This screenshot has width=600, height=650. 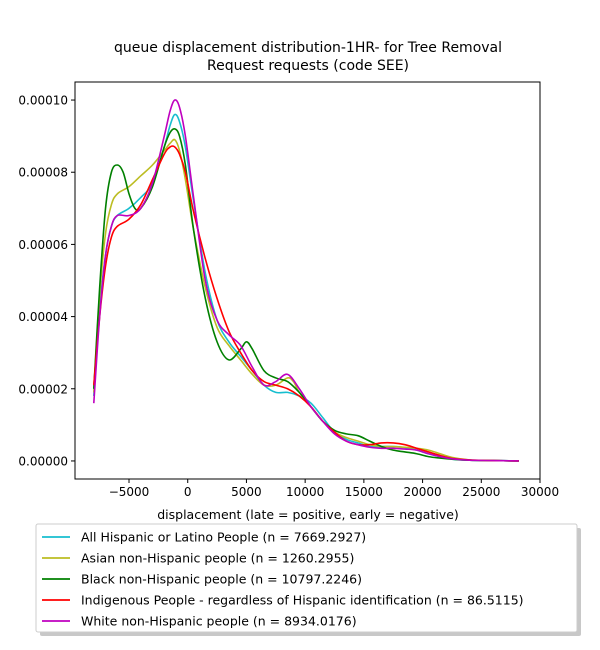 I want to click on x-tick-label: 15000, so click(x=364, y=492).